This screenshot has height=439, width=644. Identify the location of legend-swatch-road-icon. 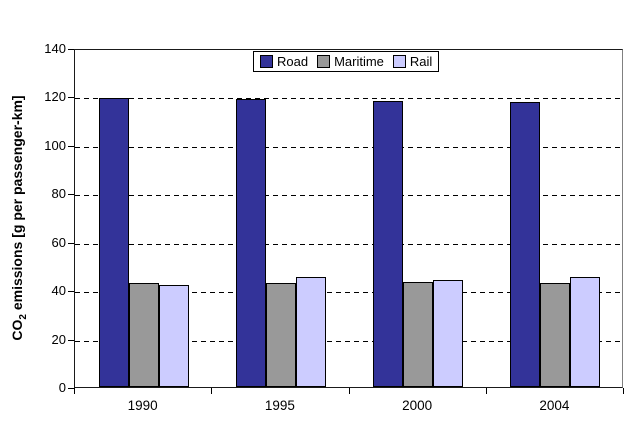
(266, 61).